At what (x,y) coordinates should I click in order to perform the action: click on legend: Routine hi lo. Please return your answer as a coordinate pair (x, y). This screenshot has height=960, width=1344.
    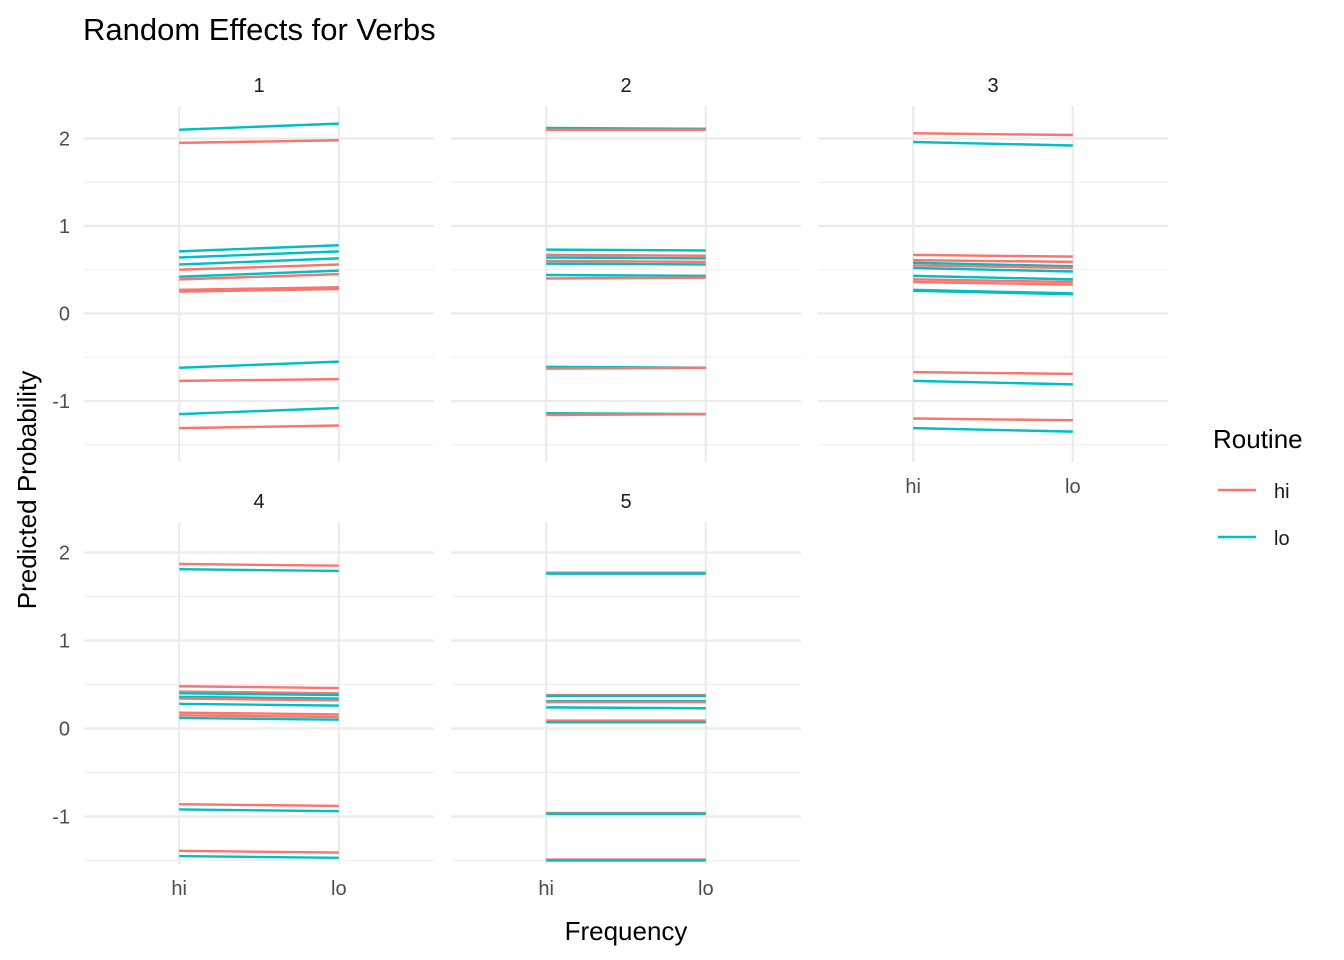
    Looking at the image, I should click on (1258, 487).